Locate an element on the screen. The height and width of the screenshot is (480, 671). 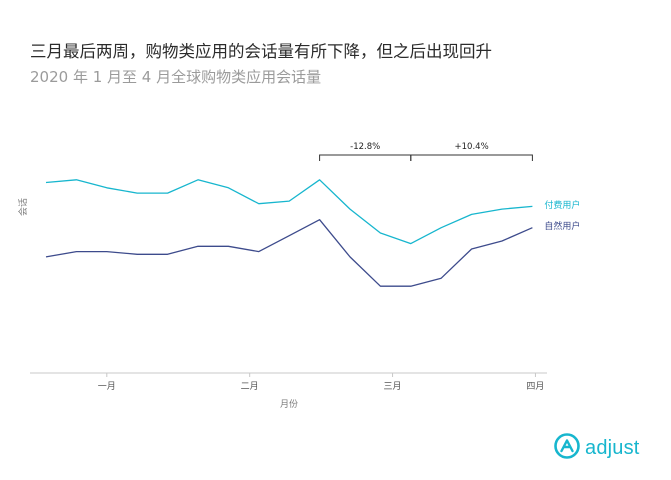
adjust-logo-icon is located at coordinates (567, 448).